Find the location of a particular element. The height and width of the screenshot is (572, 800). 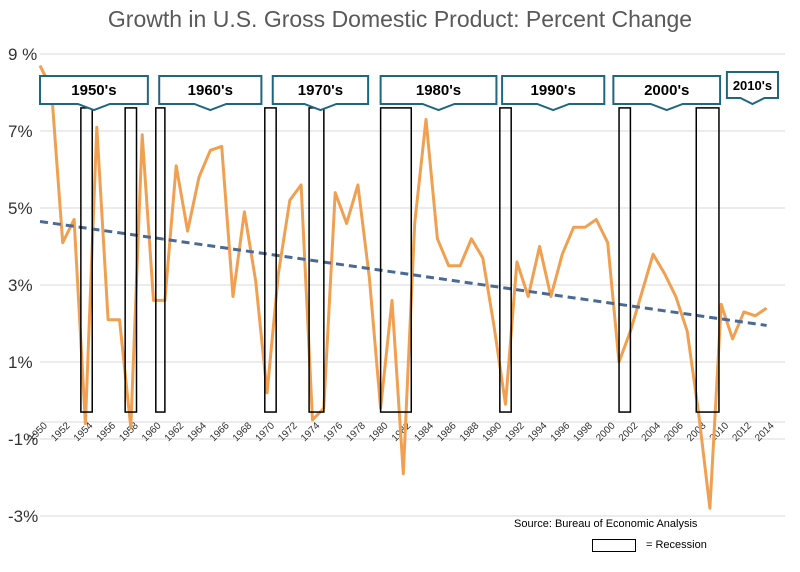

x-tick-label: 1954 is located at coordinates (84, 432).